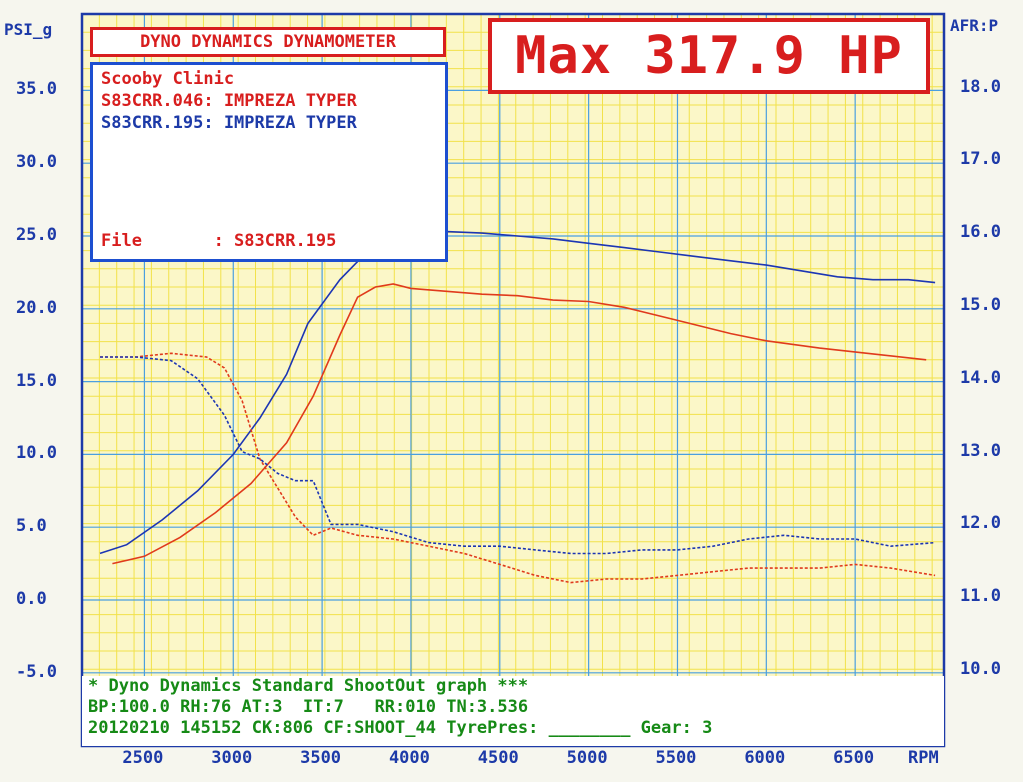 The height and width of the screenshot is (782, 1023). Describe the element at coordinates (980, 377) in the screenshot. I see `y-tick-label-right: 14.0` at that location.